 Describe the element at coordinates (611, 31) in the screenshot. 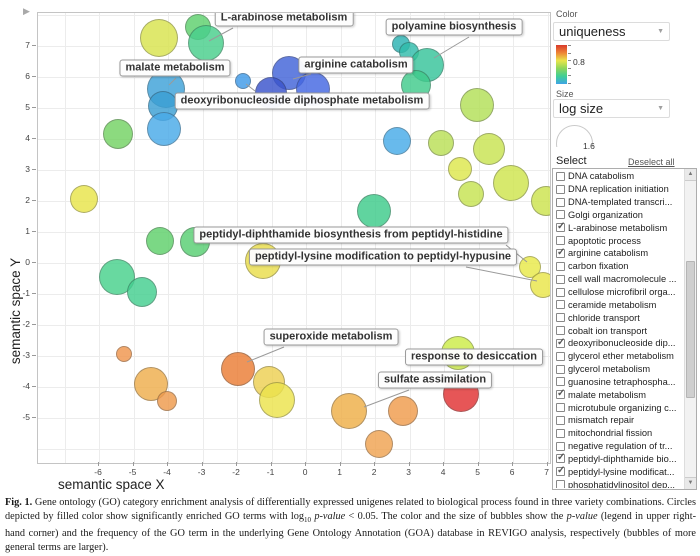

I see `color-metric-select: uniqueness ▼` at that location.